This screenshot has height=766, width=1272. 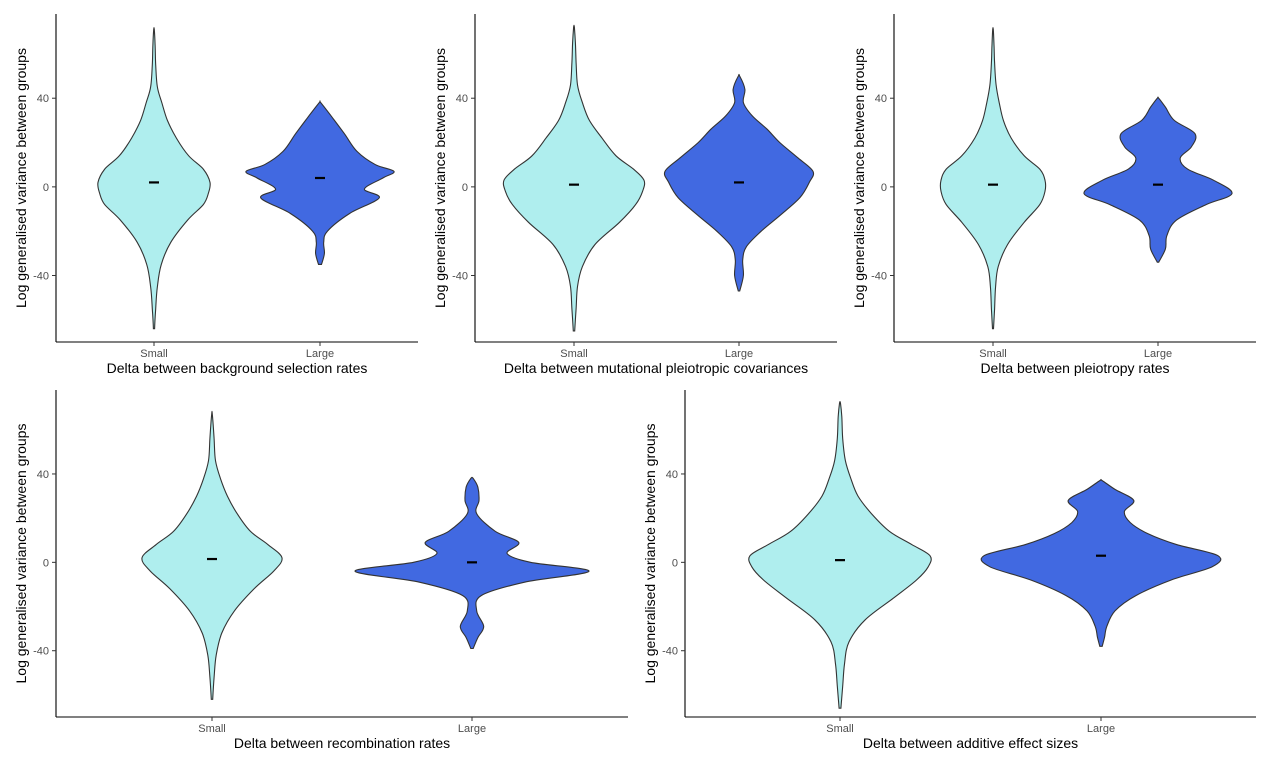 I want to click on x-axis-title: Delta between recombination rates, so click(x=342, y=743).